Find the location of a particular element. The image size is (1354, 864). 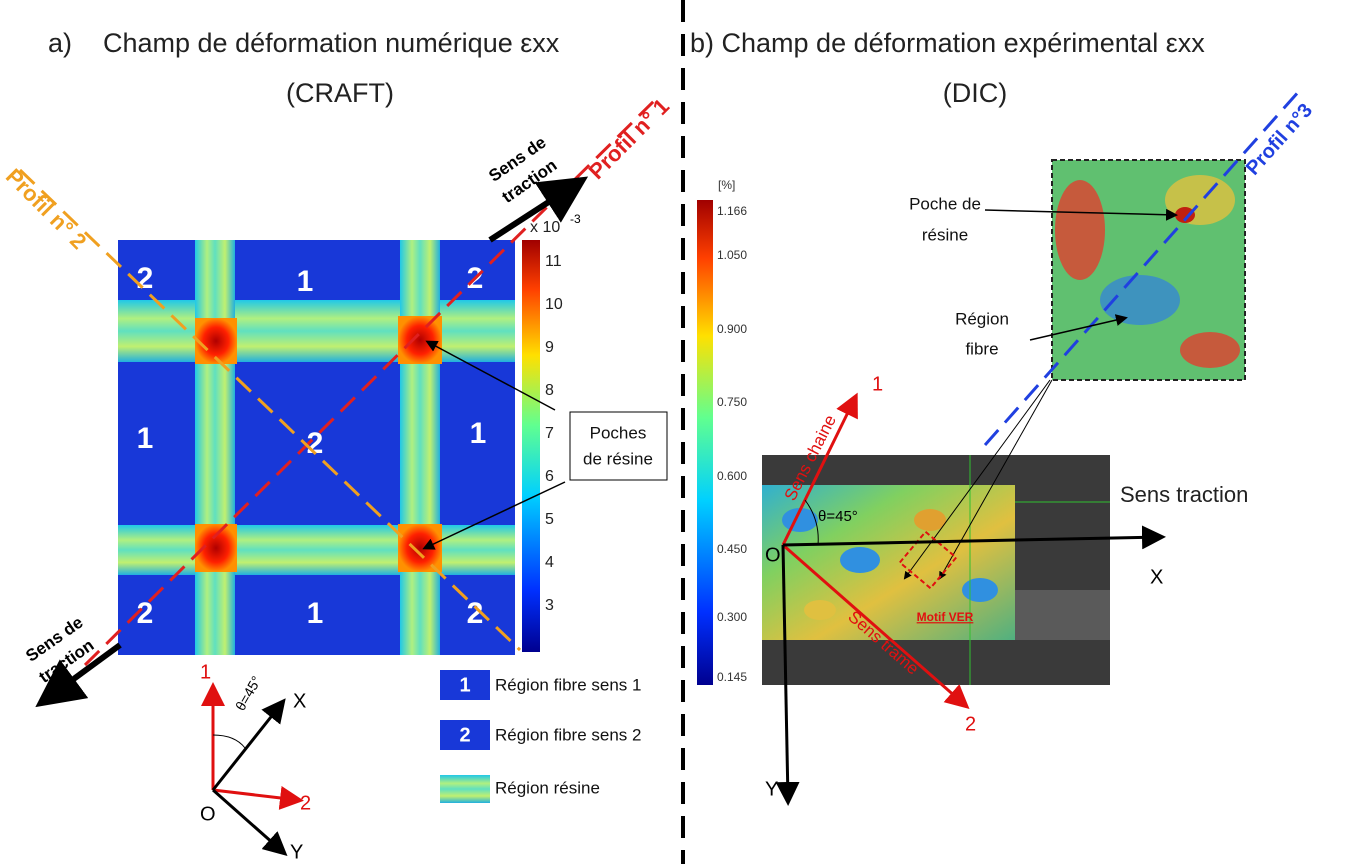

tick-label: 8 is located at coordinates (549, 390).